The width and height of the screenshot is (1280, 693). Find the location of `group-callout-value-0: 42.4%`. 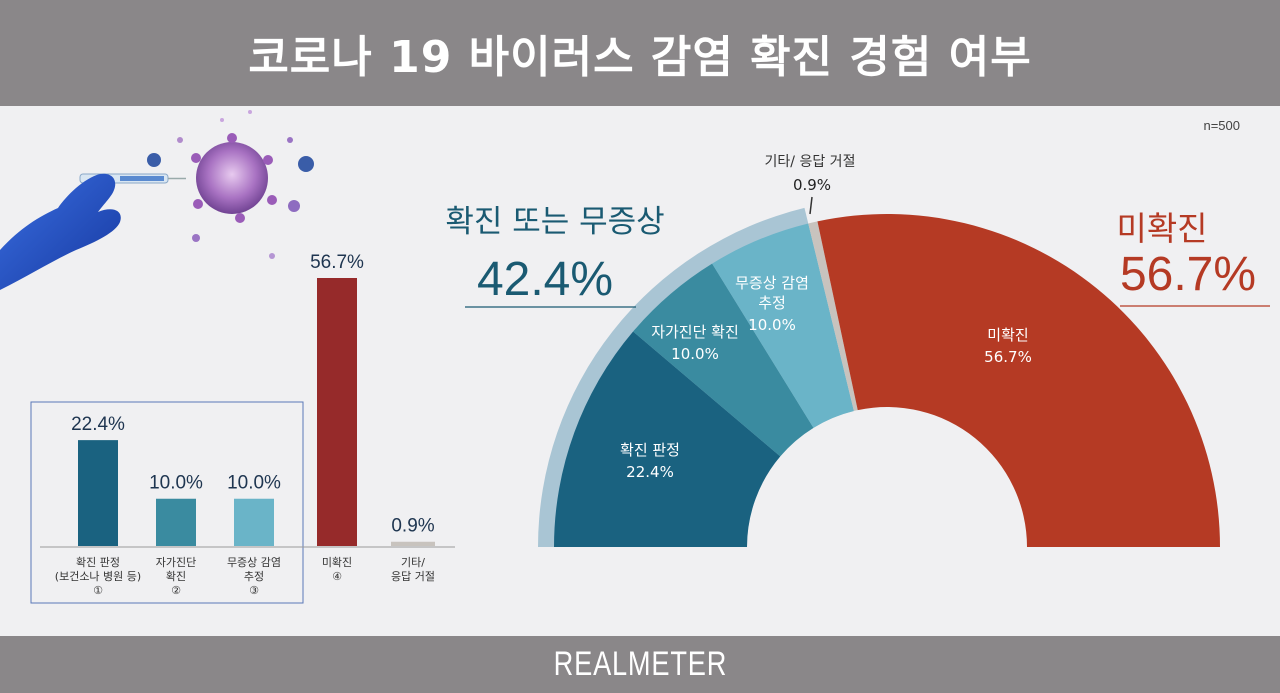

group-callout-value-0: 42.4% is located at coordinates (545, 279).